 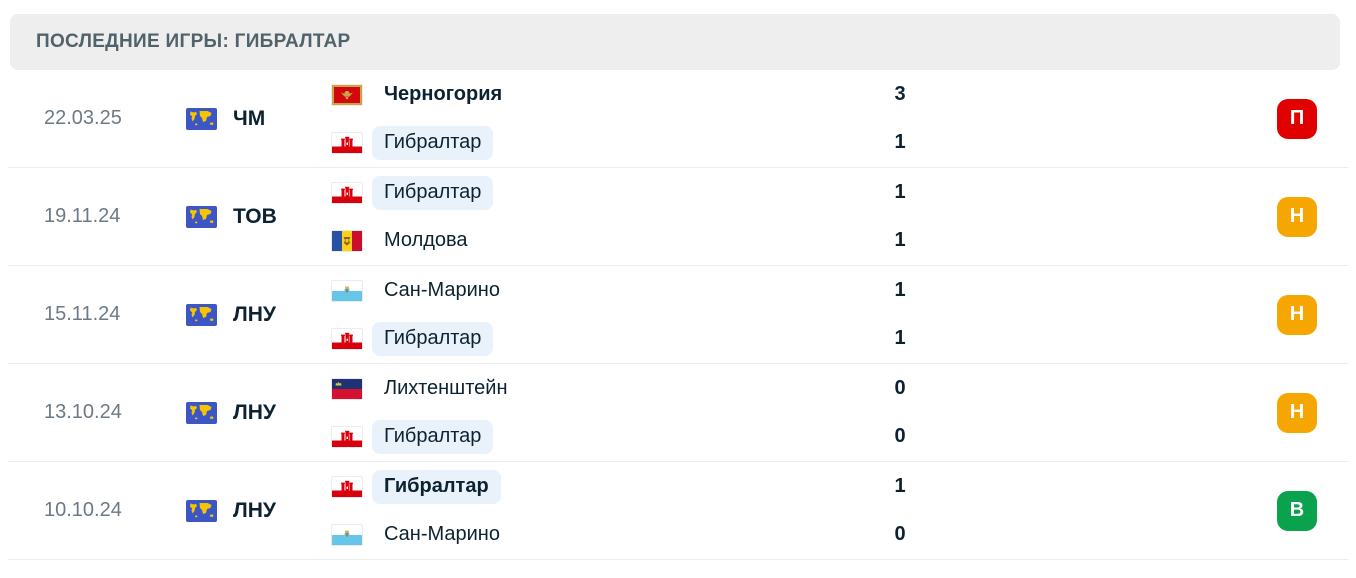 What do you see at coordinates (626, 535) in the screenshot?
I see `away-team-line: Сан-Марино 0` at bounding box center [626, 535].